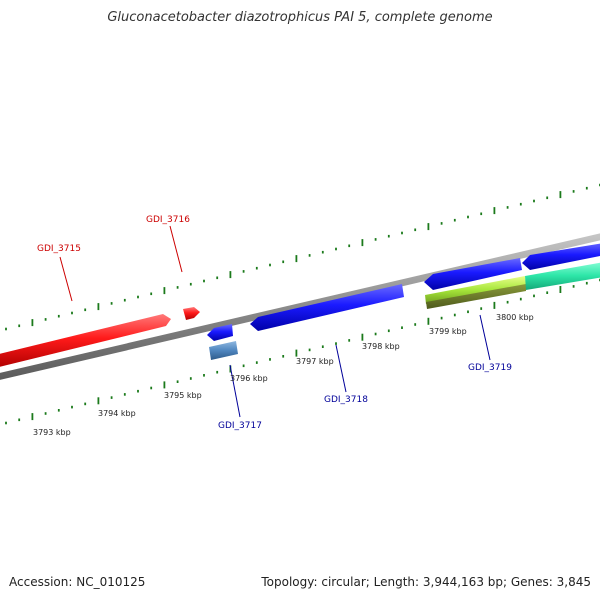 This screenshot has height=600, width=600. Describe the element at coordinates (168, 220) in the screenshot. I see `label-gdi-3716: GDI_3716` at that location.